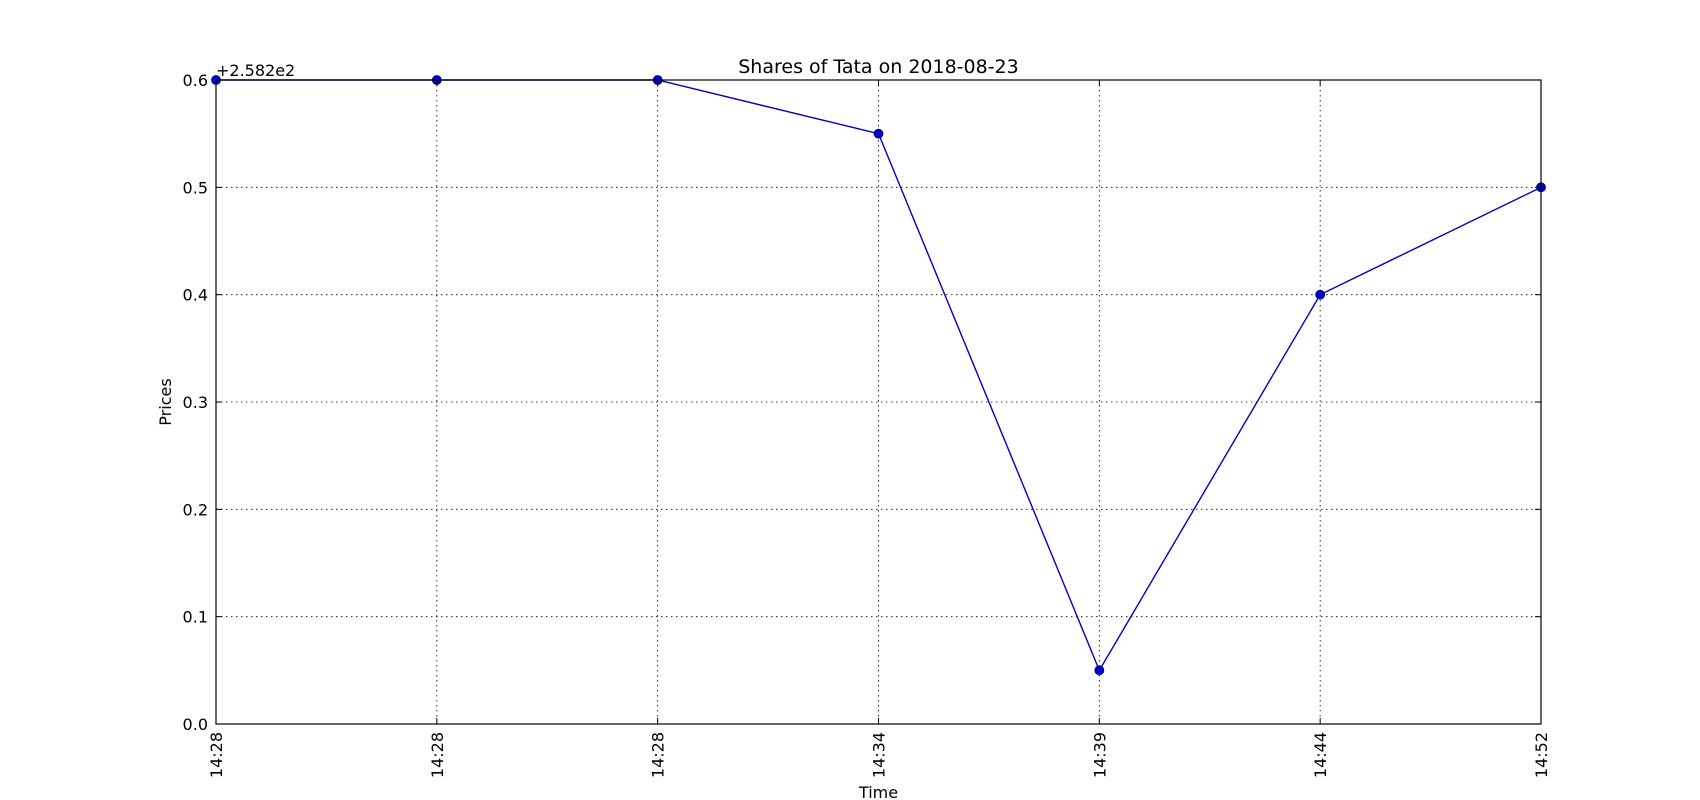 The height and width of the screenshot is (800, 1700). I want to click on chart-title: Shares of Tata on 2018-08-23, so click(878, 67).